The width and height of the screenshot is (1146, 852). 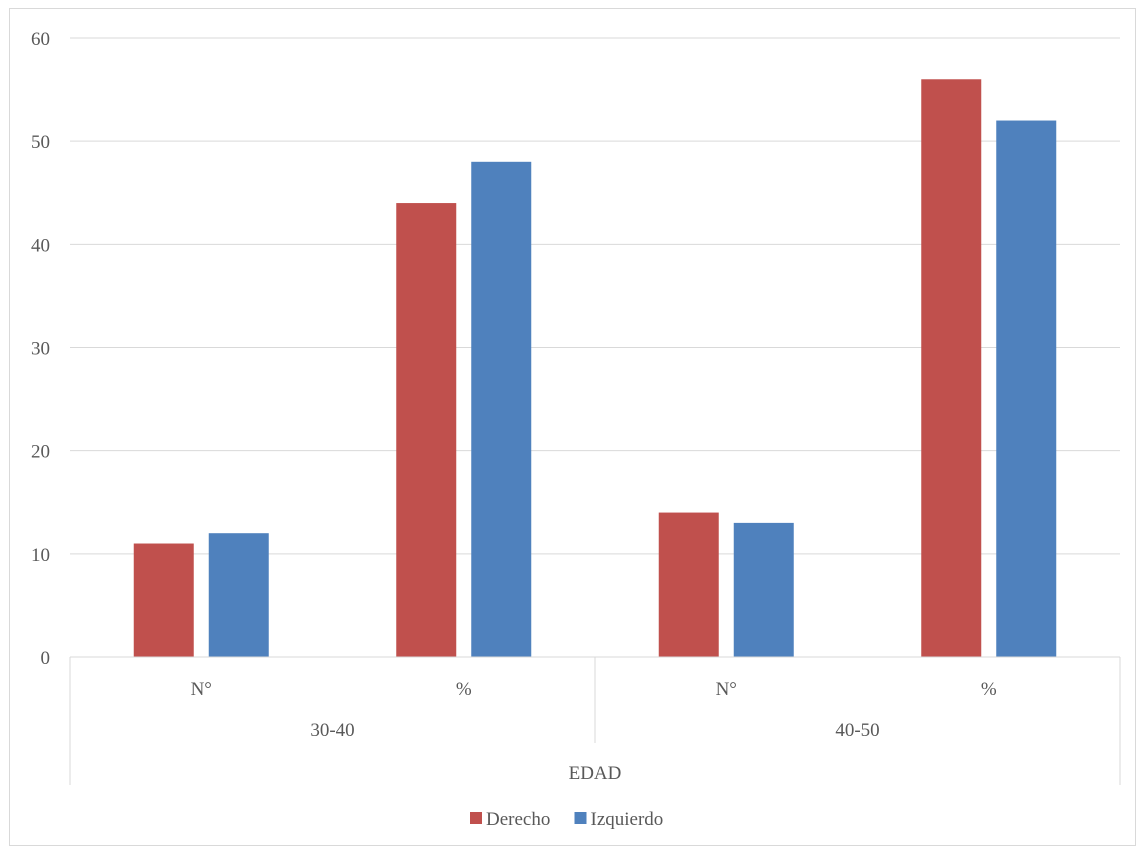 What do you see at coordinates (518, 819) in the screenshot?
I see `legend-label-derecho: Derecho` at bounding box center [518, 819].